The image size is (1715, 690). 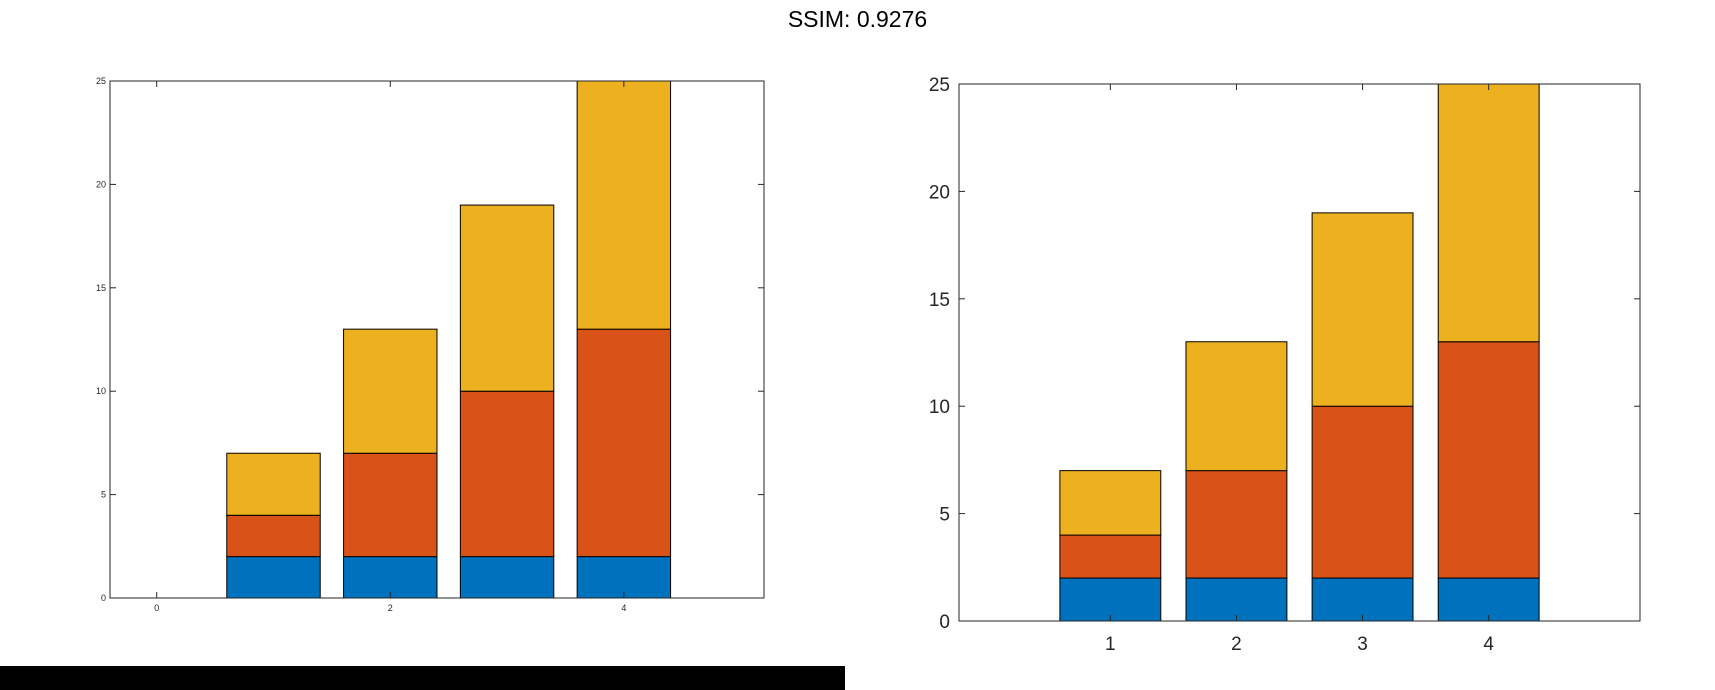 I want to click on black-bar, so click(x=422, y=678).